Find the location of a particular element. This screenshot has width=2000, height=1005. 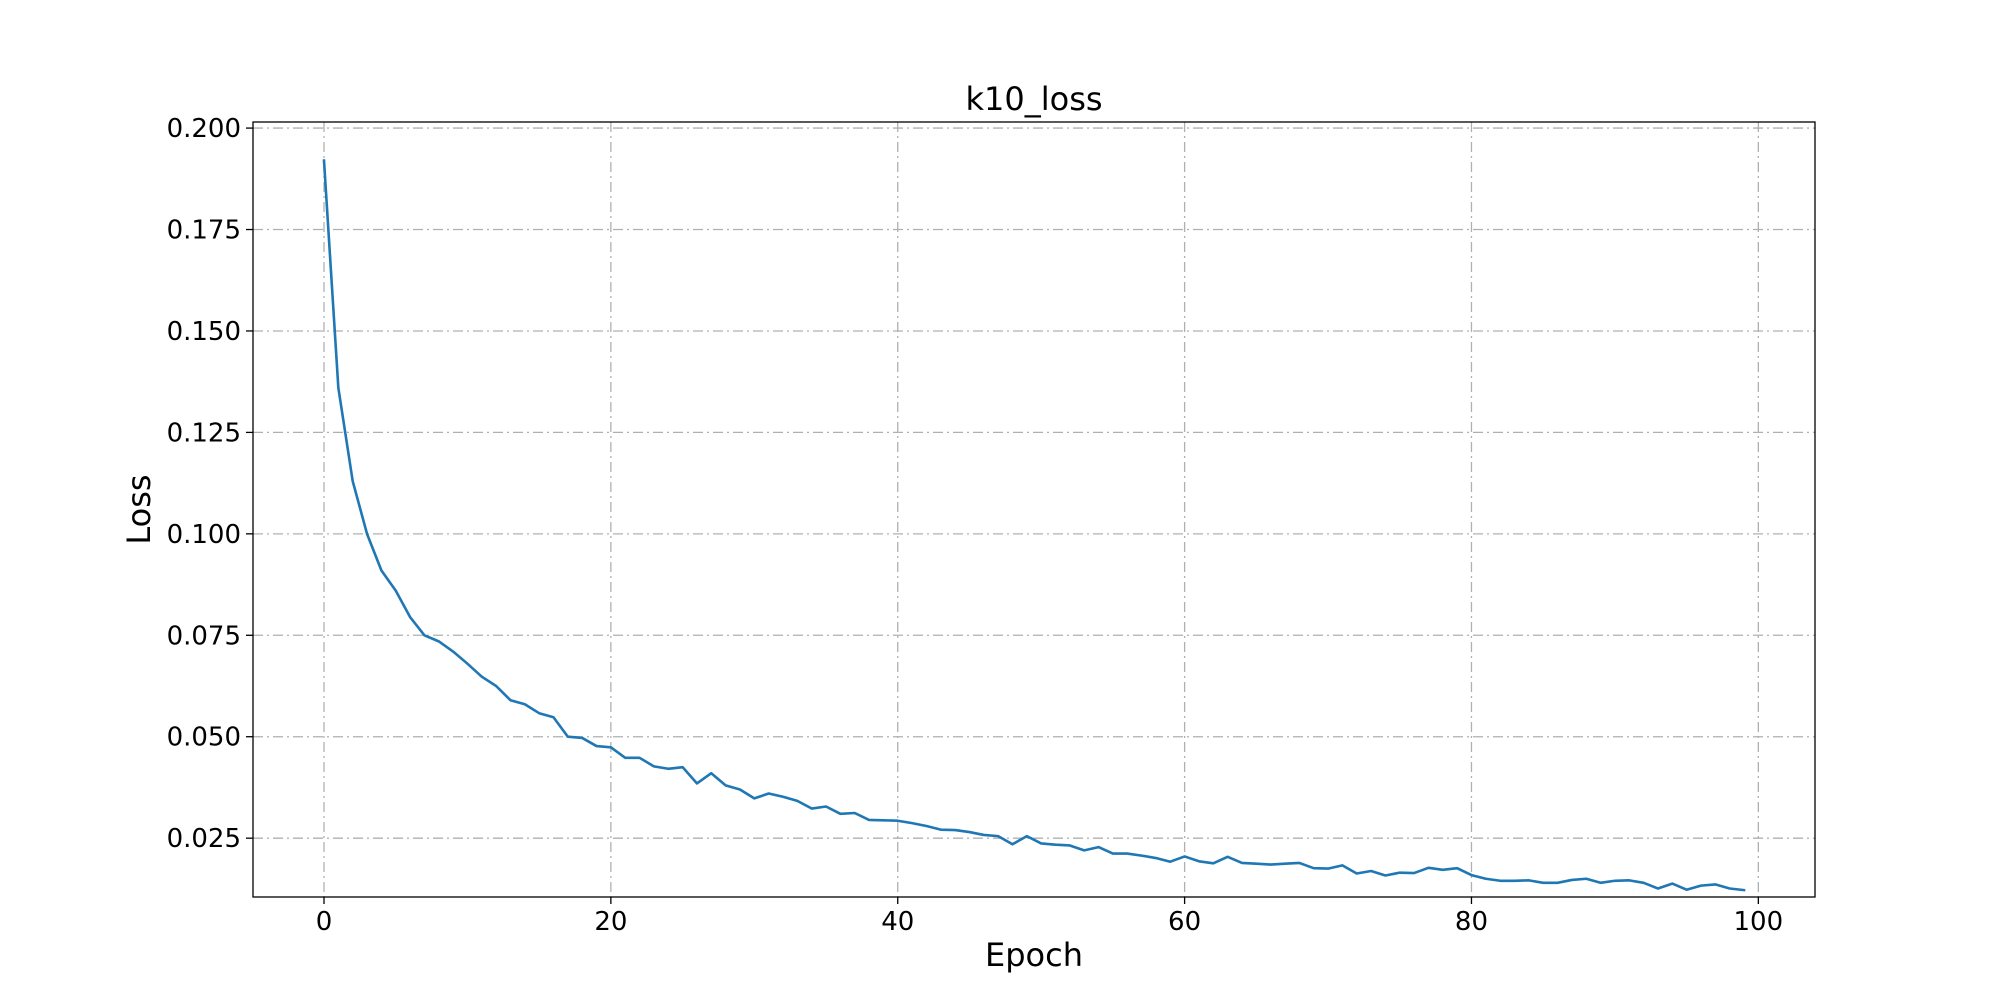

x-tick-label: 80 is located at coordinates (1471, 922).